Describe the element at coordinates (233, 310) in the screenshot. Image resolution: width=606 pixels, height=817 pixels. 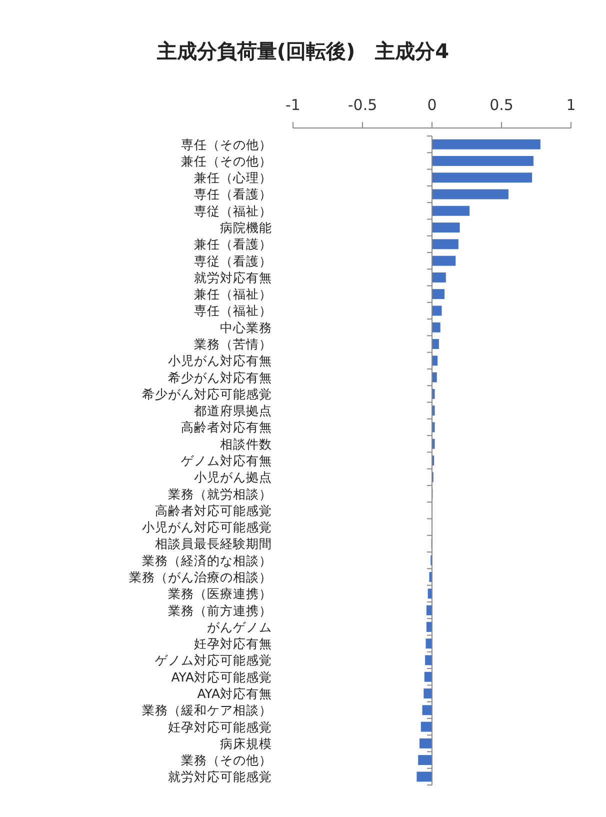
I see `y-tick-label: 専任（福祉）` at that location.